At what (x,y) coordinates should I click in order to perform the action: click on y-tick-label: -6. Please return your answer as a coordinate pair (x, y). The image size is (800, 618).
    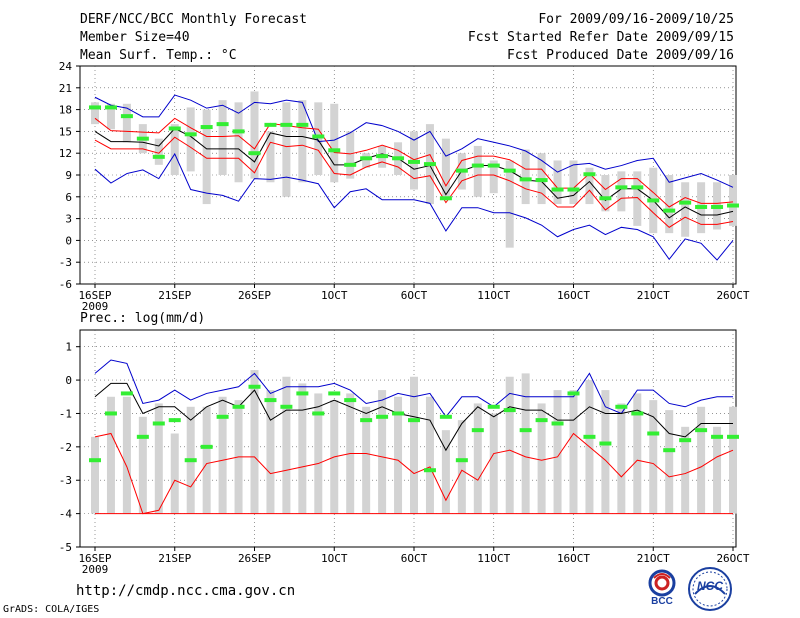
    Looking at the image, I should click on (65, 284).